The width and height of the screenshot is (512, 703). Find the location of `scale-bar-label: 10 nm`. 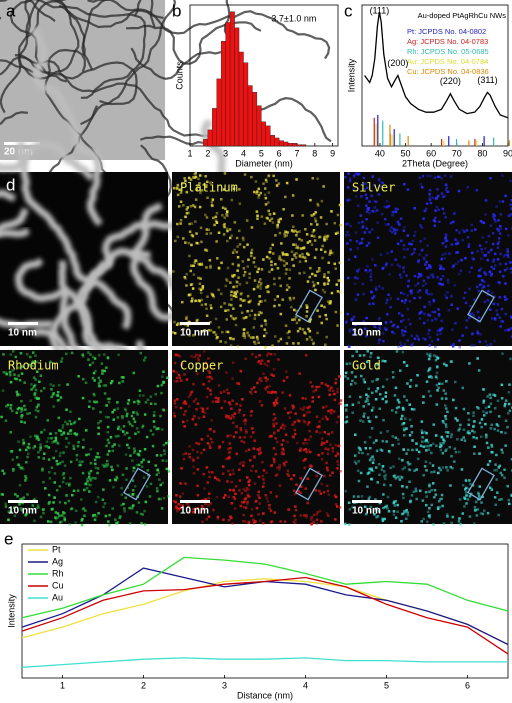

scale-bar-label: 10 nm is located at coordinates (366, 333).